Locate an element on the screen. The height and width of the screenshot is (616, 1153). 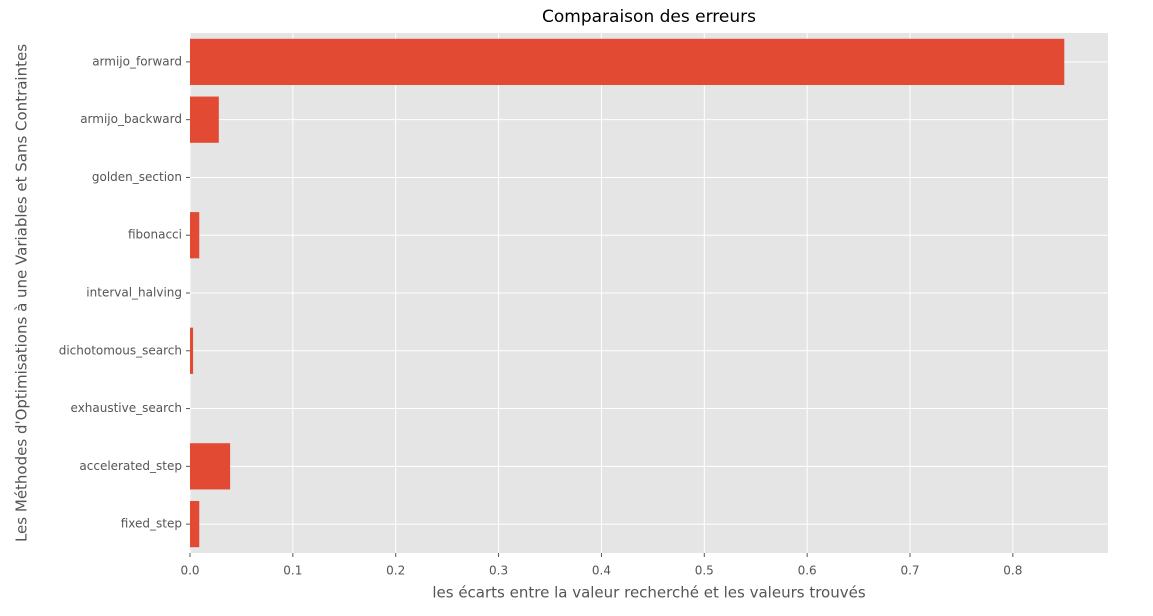
y-tick-label: golden_section is located at coordinates (137, 177).